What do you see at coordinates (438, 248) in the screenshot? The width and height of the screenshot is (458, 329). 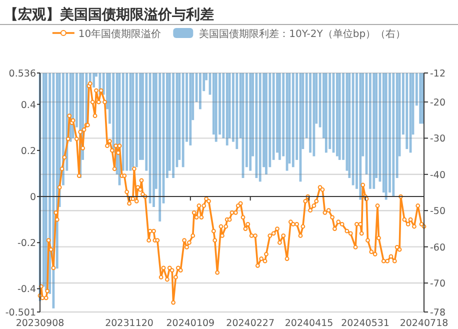 I see `y2-tick-label: -60` at bounding box center [438, 248].